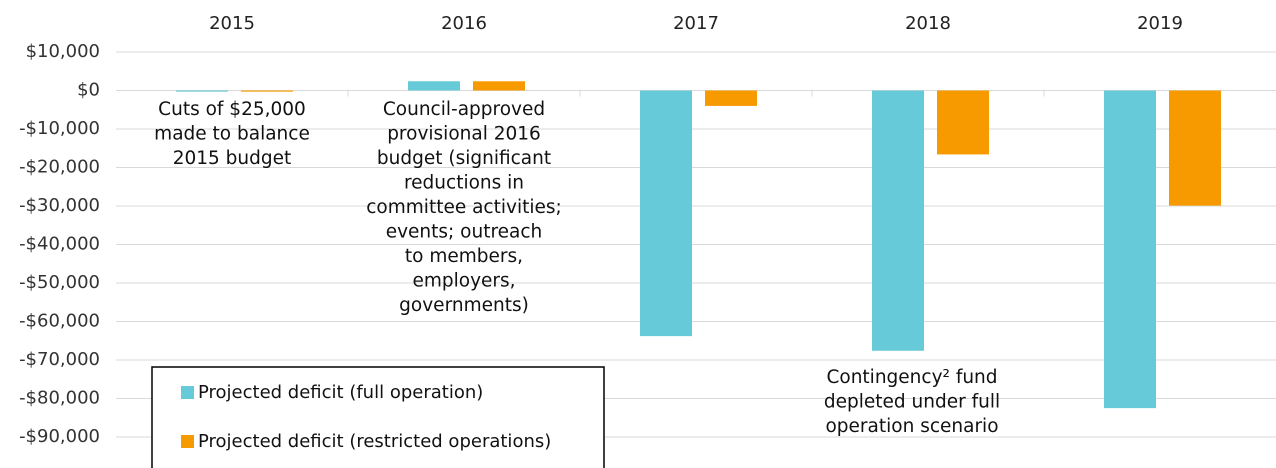 The image size is (1276, 468). Describe the element at coordinates (464, 305) in the screenshot. I see `annotation: governments)` at that location.